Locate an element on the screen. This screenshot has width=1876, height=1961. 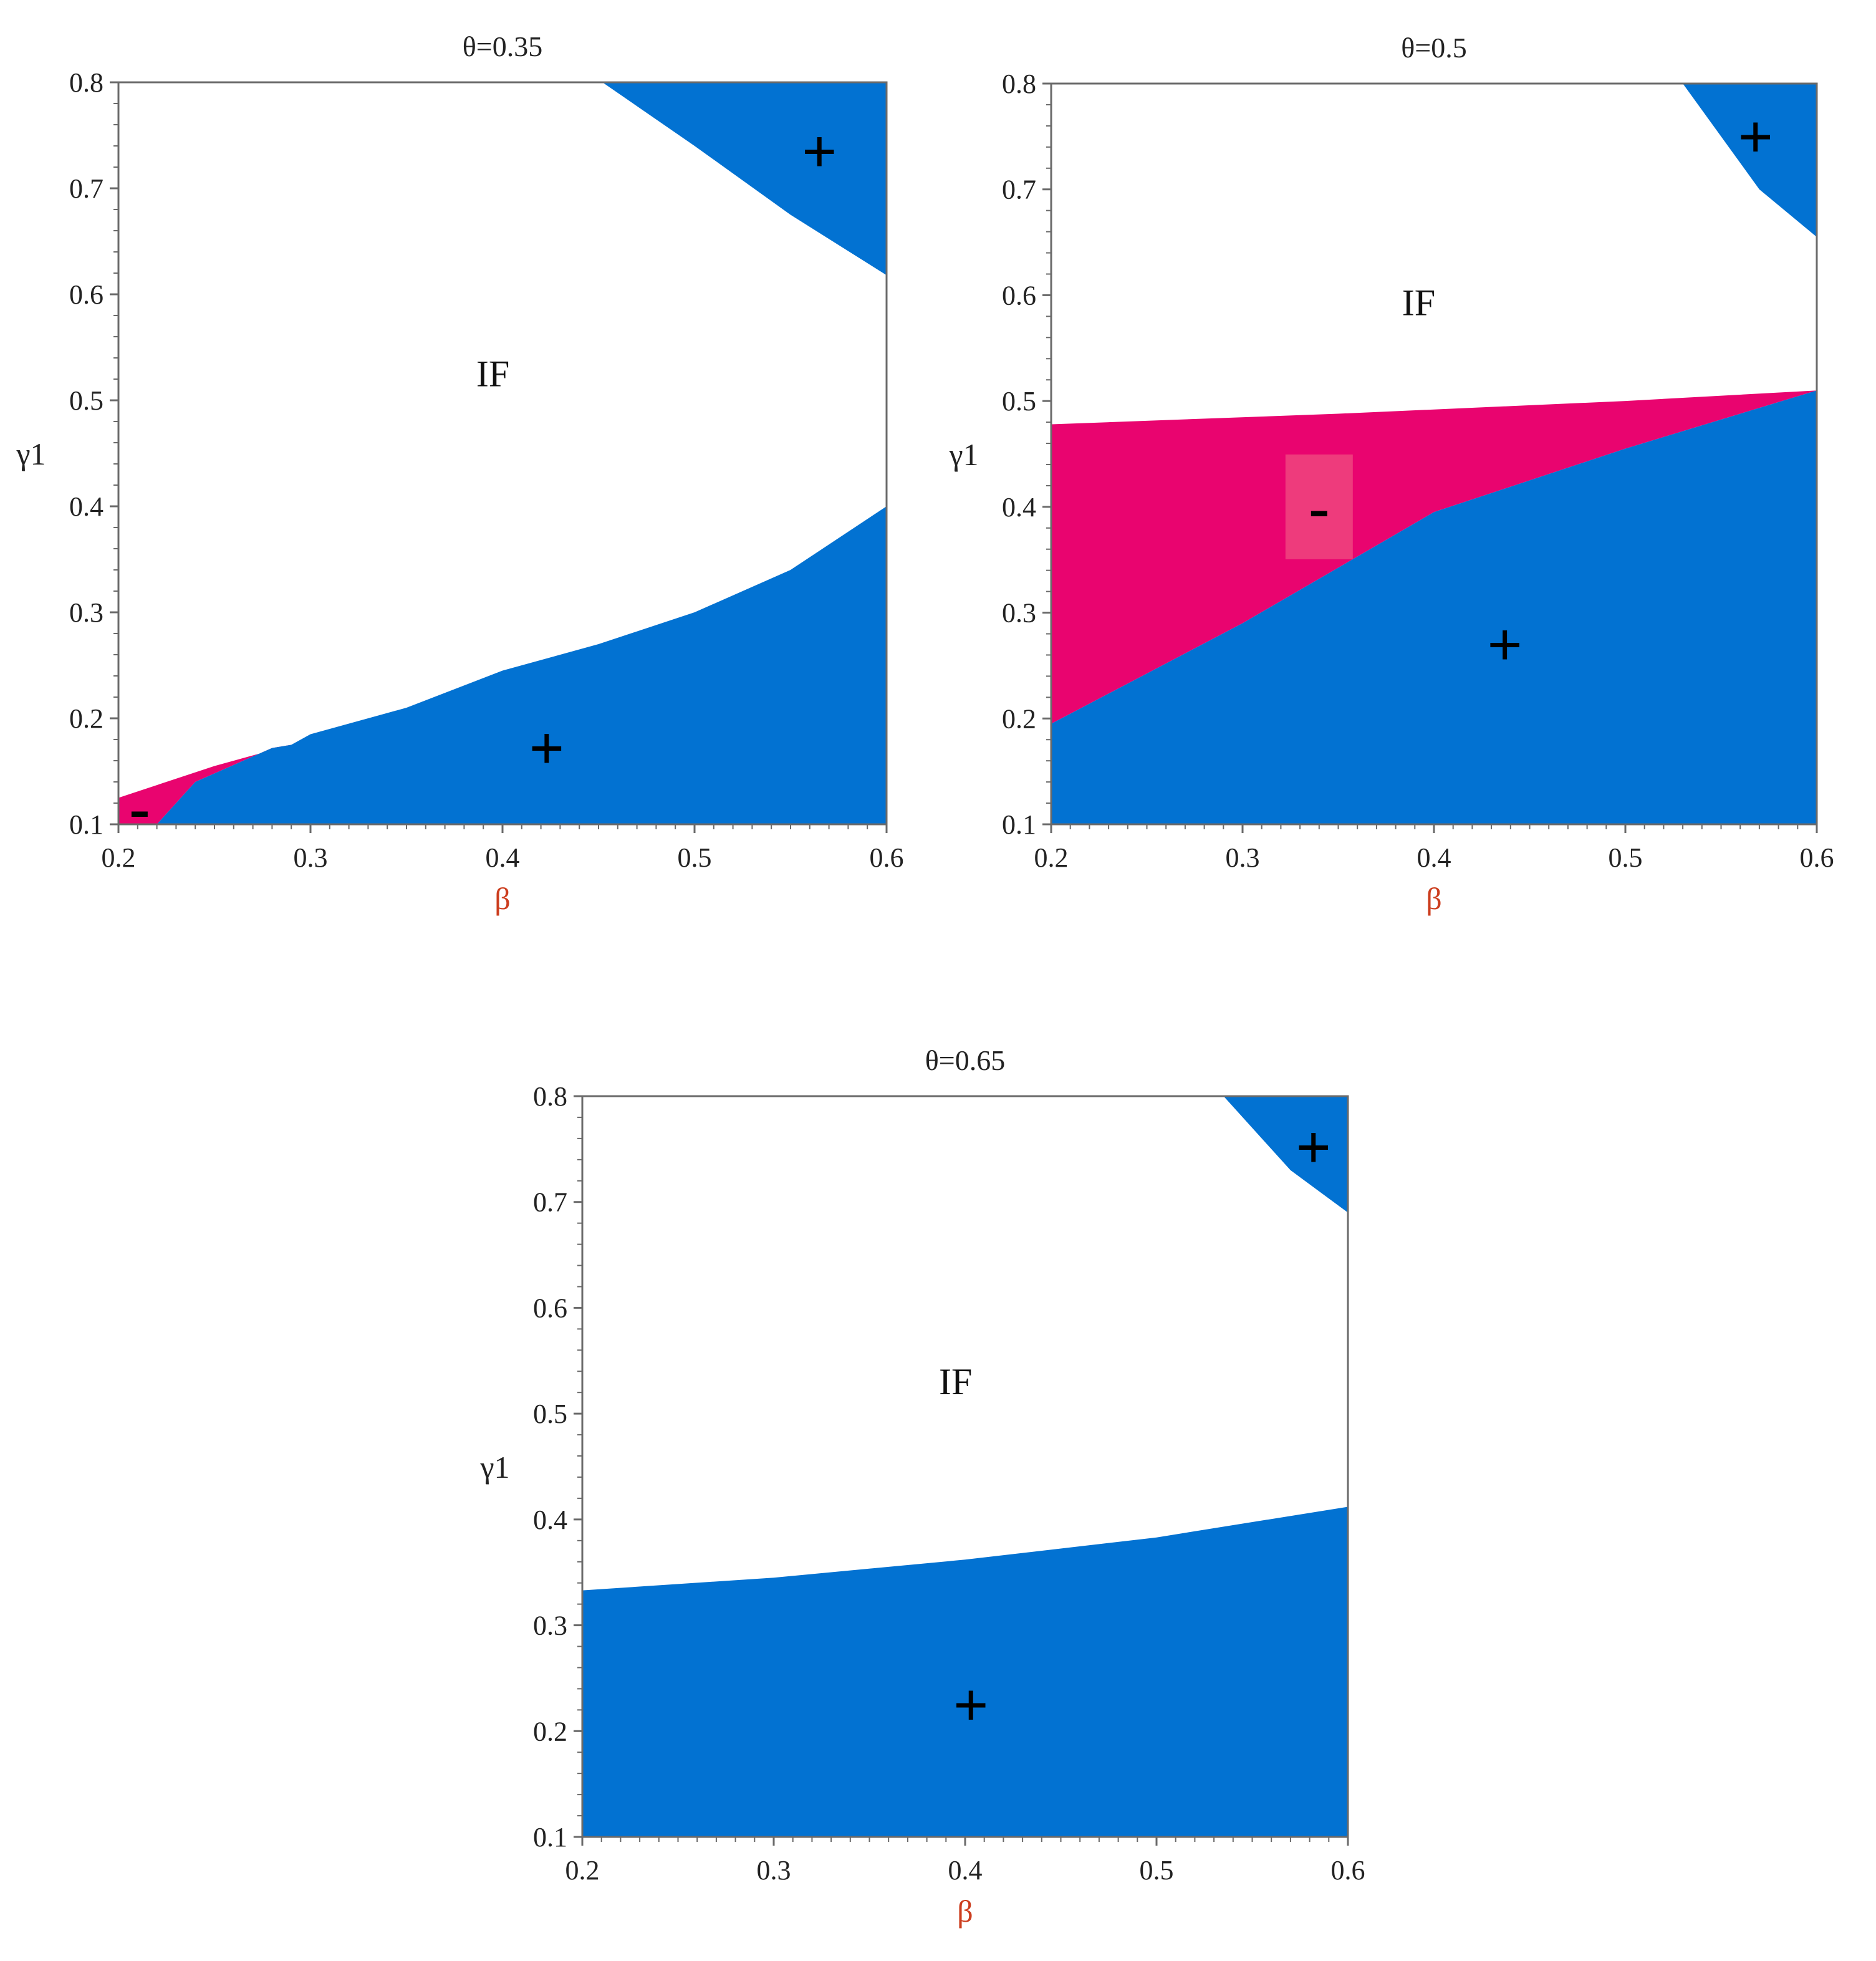
chart-title: θ=0.35 is located at coordinates (503, 46).